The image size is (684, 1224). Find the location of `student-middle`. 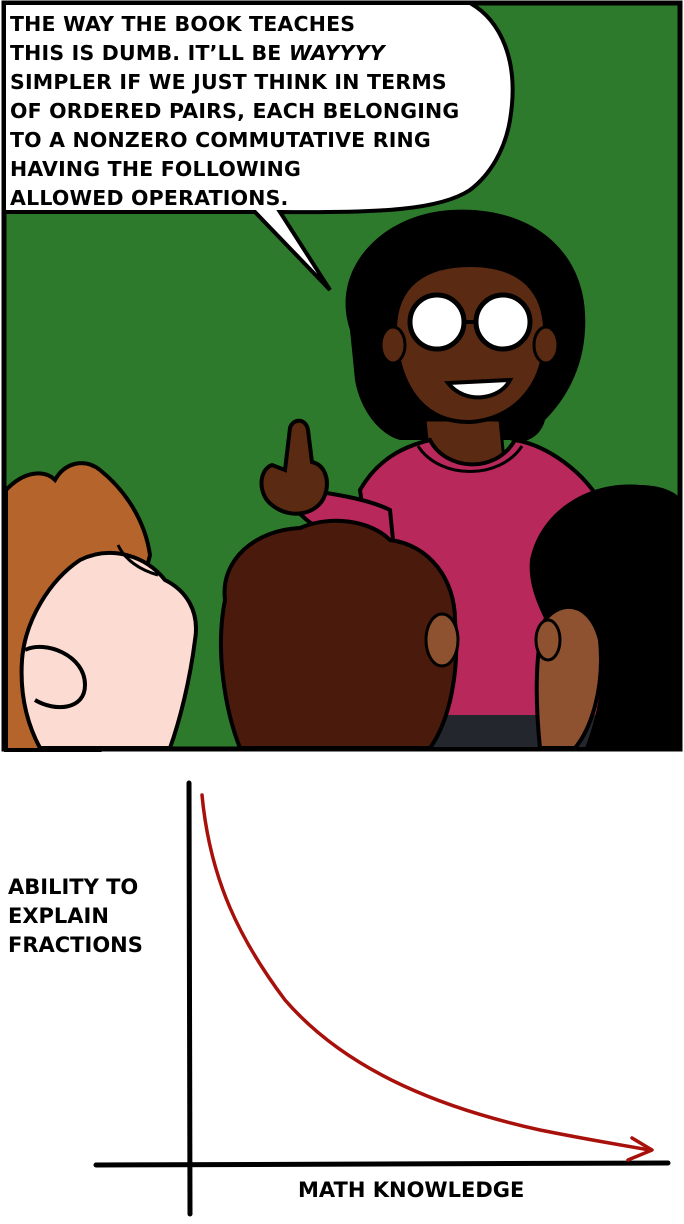

student-middle is located at coordinates (339, 634).